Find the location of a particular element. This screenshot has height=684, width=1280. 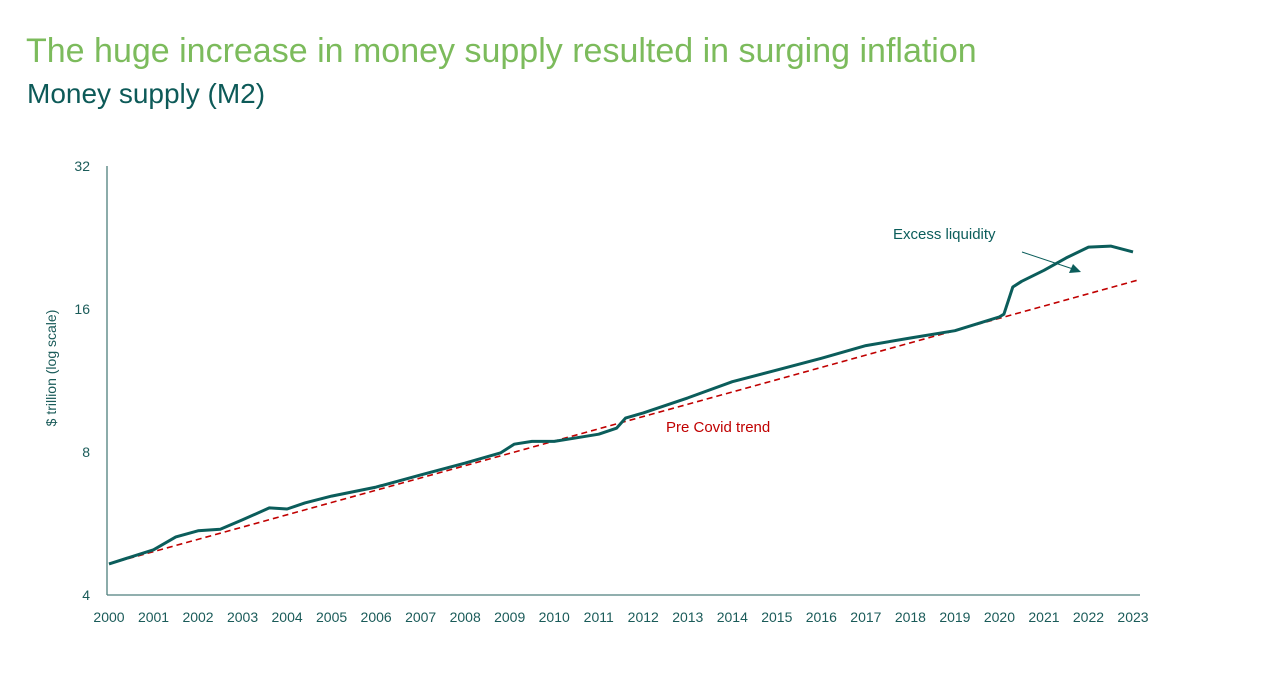

x-tick-label: 2019 is located at coordinates (954, 617).